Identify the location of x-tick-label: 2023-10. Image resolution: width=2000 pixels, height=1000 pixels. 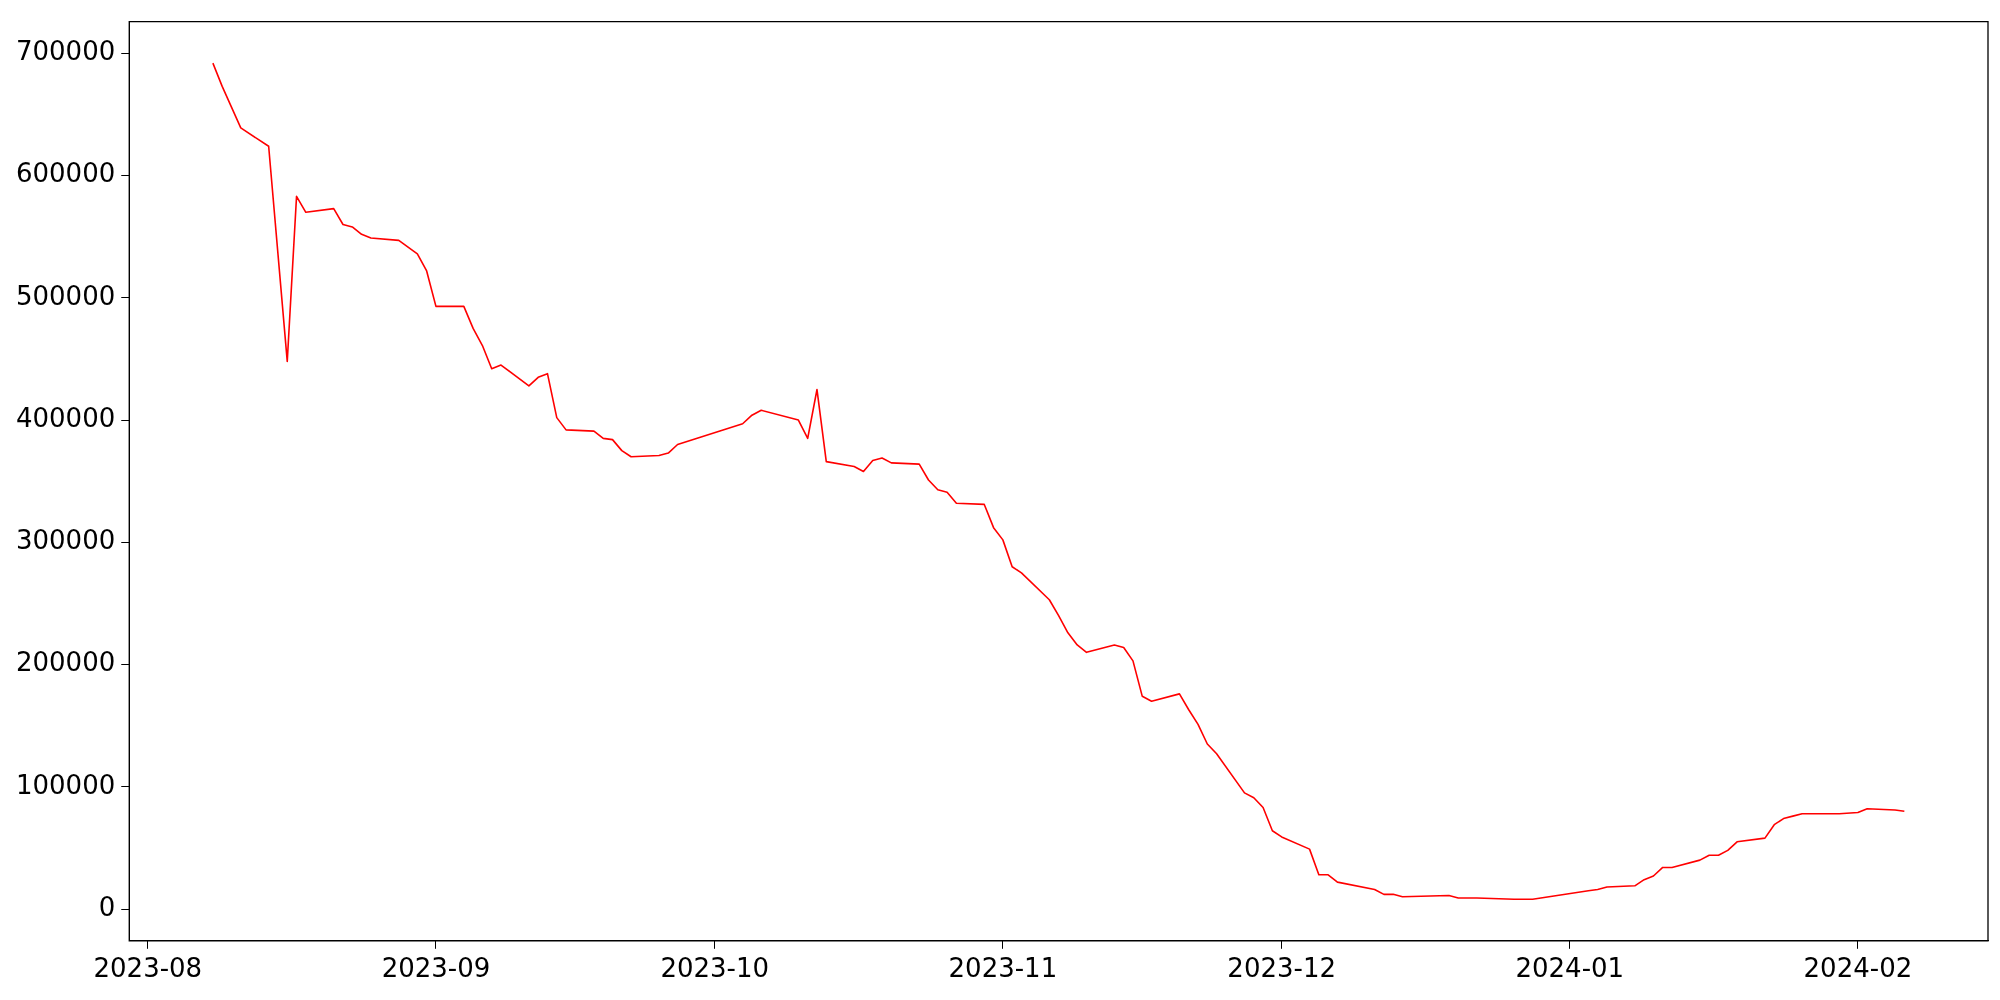
(715, 968).